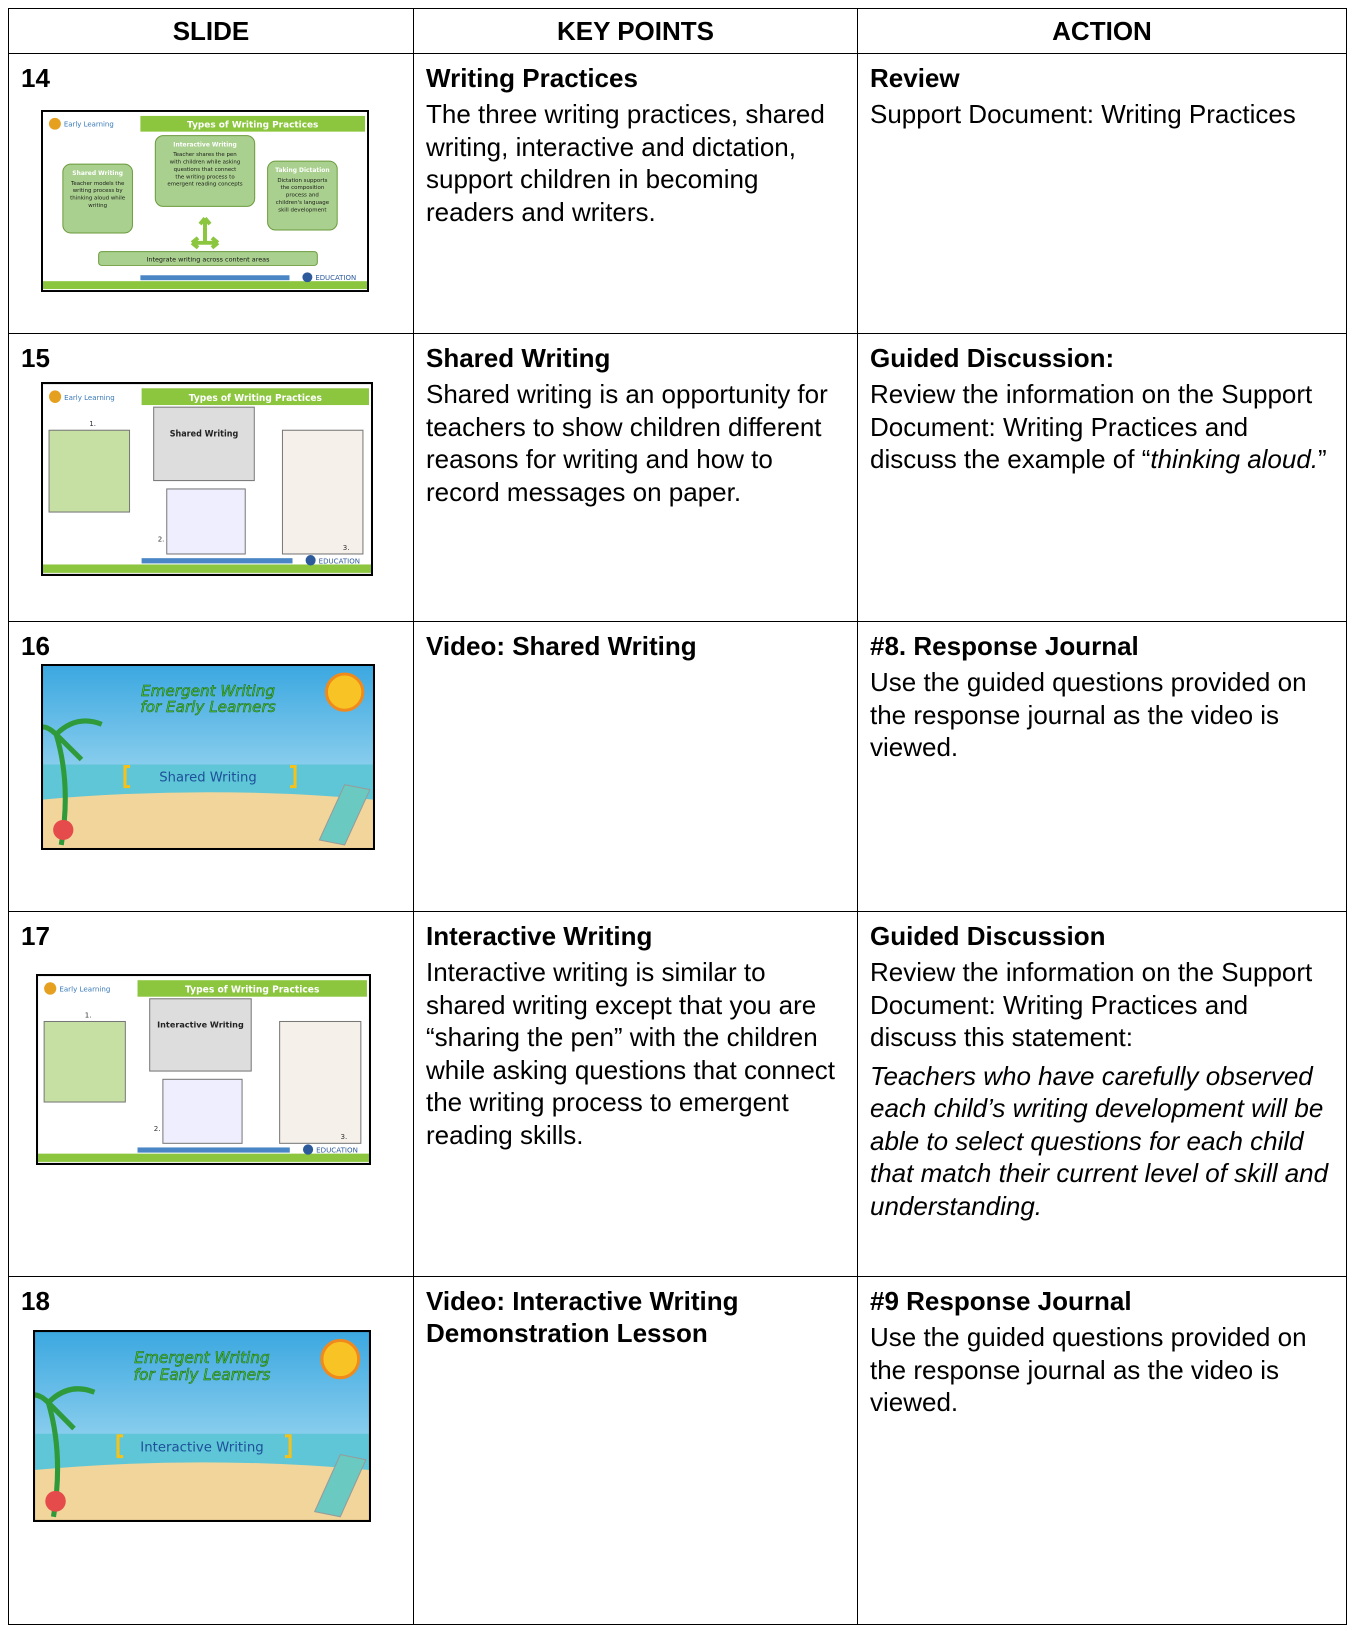  Describe the element at coordinates (204, 155) in the screenshot. I see `box-line: Teacher shares the pen` at that location.